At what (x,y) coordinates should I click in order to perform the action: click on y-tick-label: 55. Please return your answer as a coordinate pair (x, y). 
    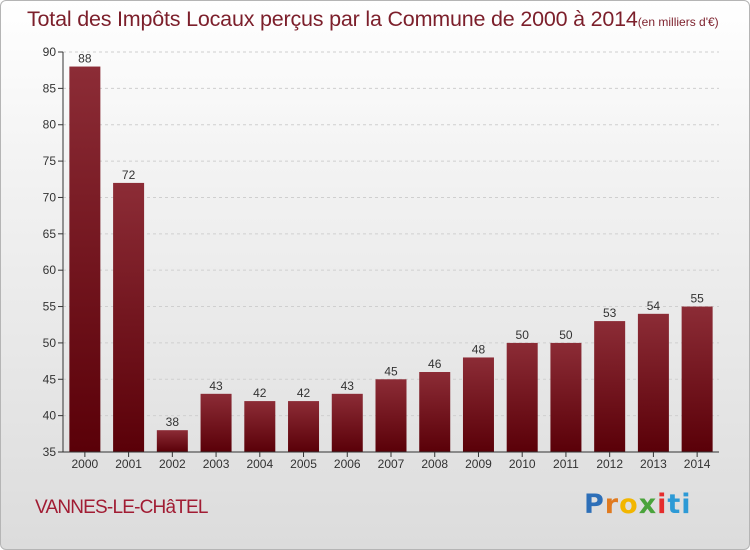
    Looking at the image, I should click on (50, 307).